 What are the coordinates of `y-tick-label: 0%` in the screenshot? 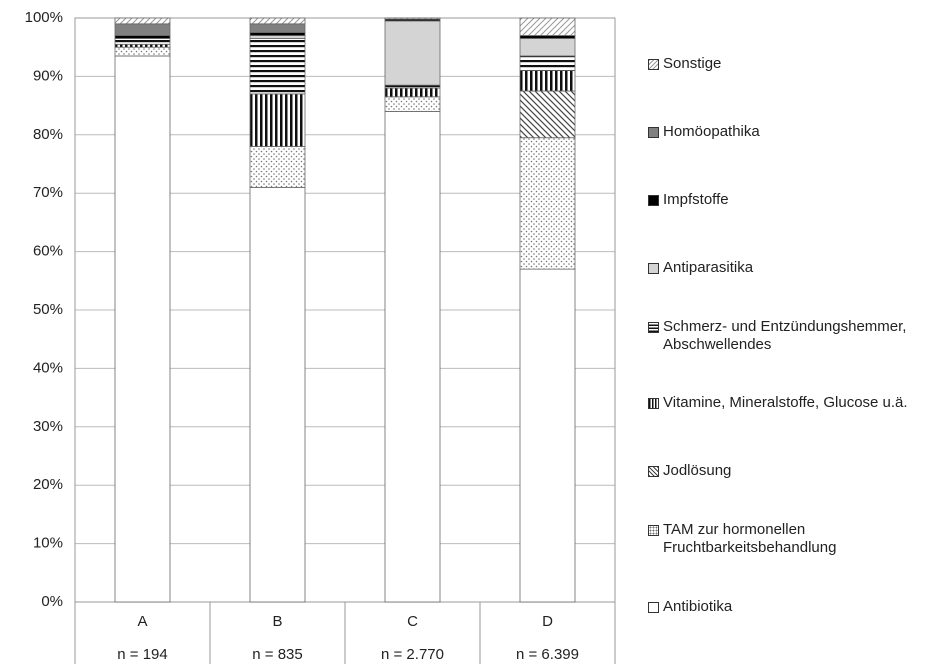 It's located at (52, 601).